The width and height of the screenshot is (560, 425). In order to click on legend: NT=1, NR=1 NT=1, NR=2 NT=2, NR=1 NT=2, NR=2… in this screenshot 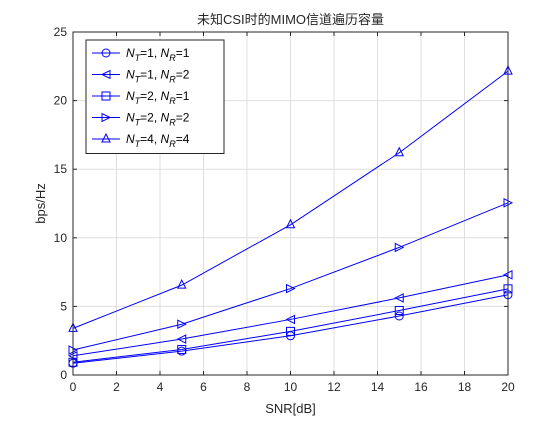, I will do `click(155, 96)`.